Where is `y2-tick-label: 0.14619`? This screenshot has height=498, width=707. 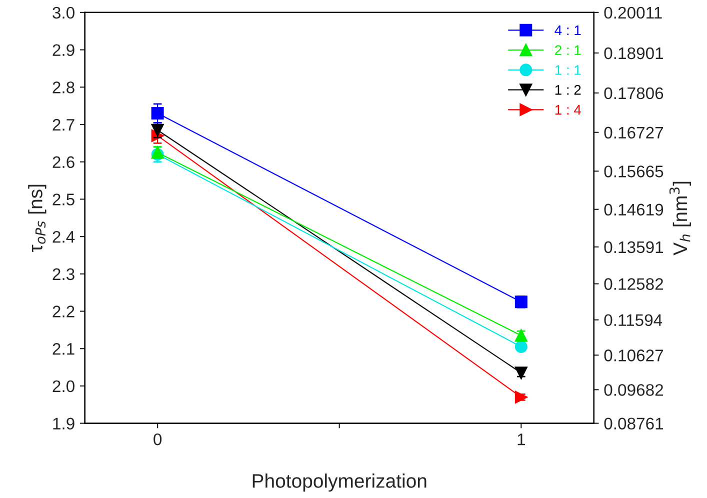
y2-tick-label: 0.14619 is located at coordinates (634, 210).